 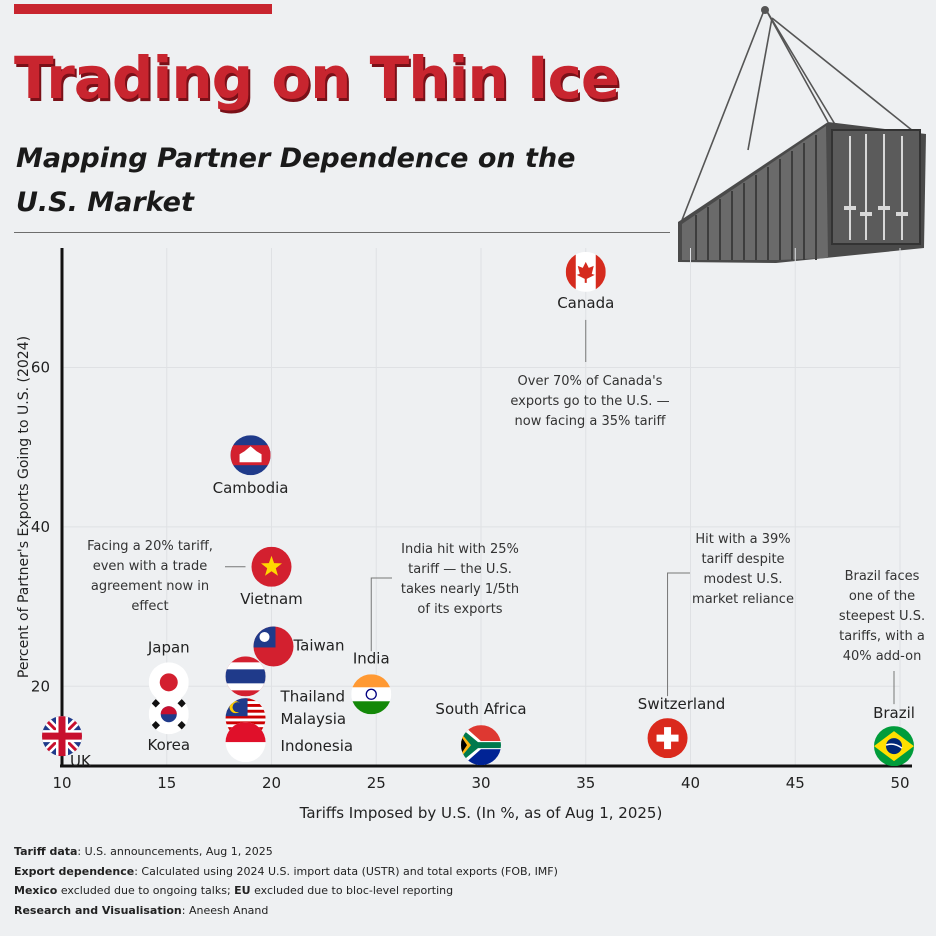 What do you see at coordinates (317, 746) in the screenshot?
I see `point-label: Indonesia` at bounding box center [317, 746].